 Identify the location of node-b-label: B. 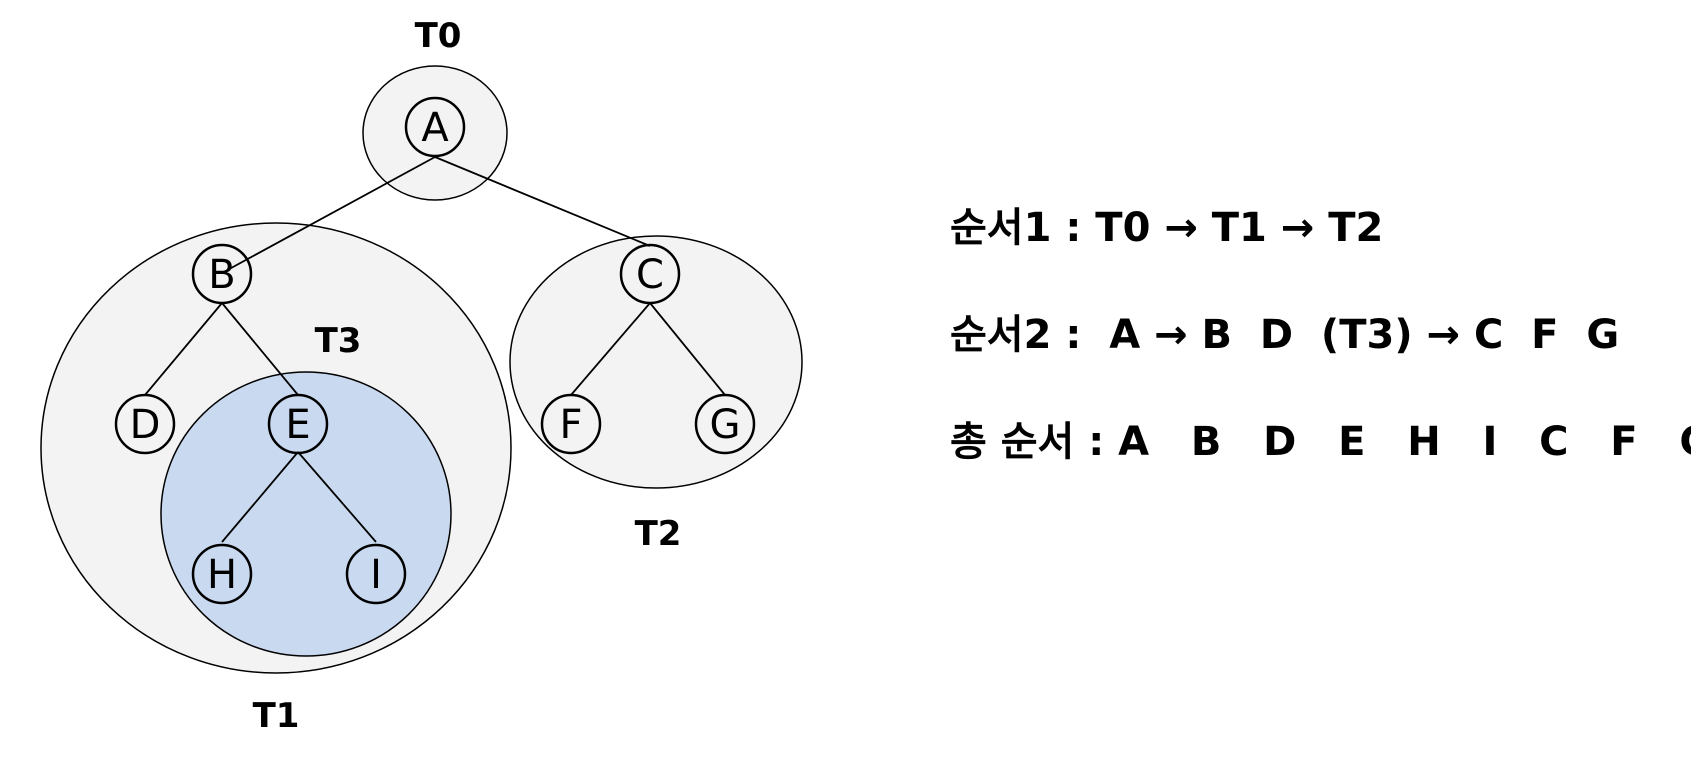
(221, 275).